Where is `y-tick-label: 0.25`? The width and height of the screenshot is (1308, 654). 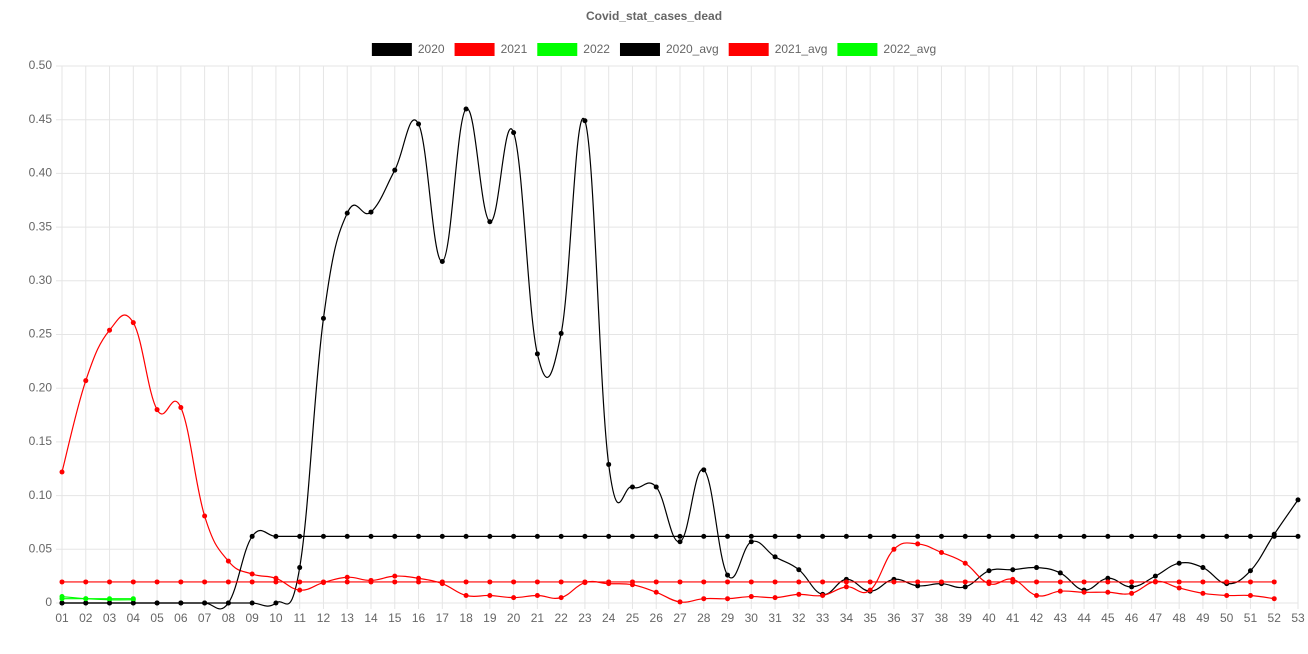 y-tick-label: 0.25 is located at coordinates (41, 334).